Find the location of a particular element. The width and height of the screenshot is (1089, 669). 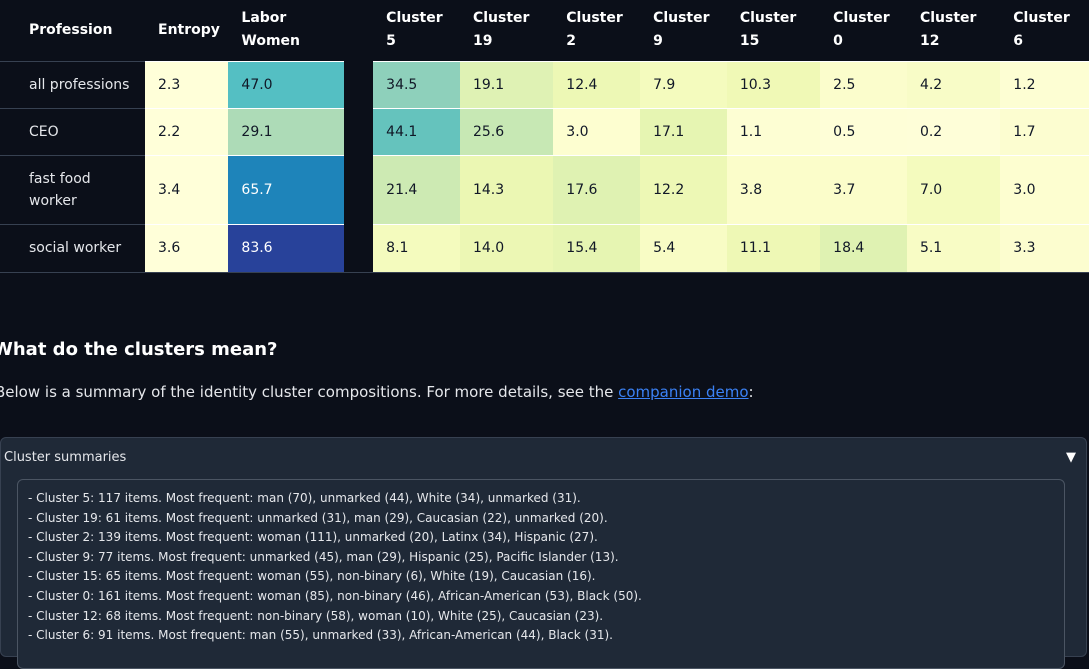

labor-women-cell: 83.6 is located at coordinates (286, 248).